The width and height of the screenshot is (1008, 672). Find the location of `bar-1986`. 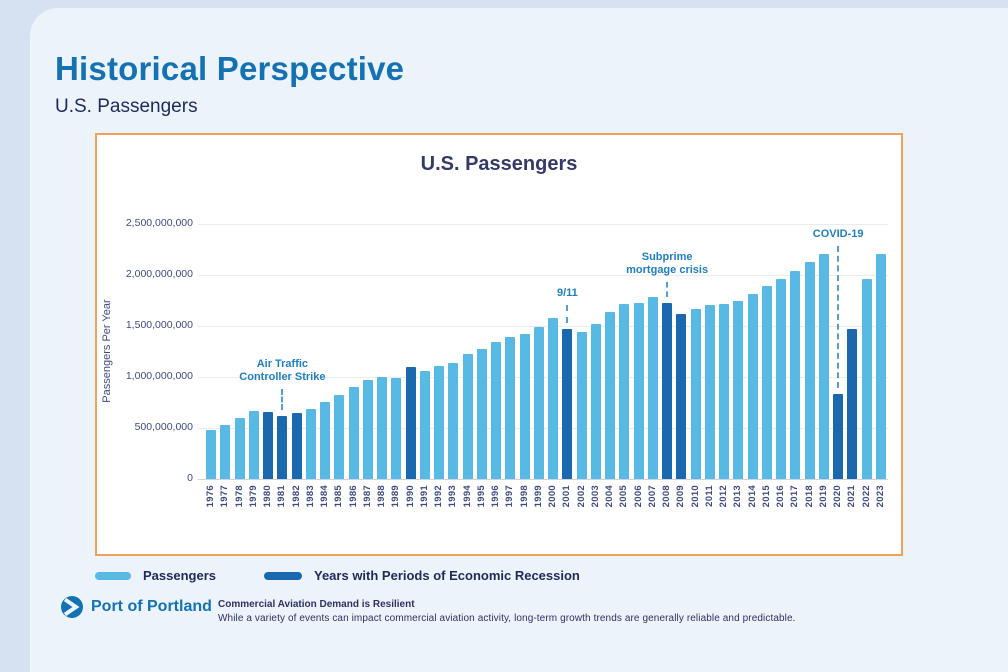

bar-1986 is located at coordinates (353, 433).